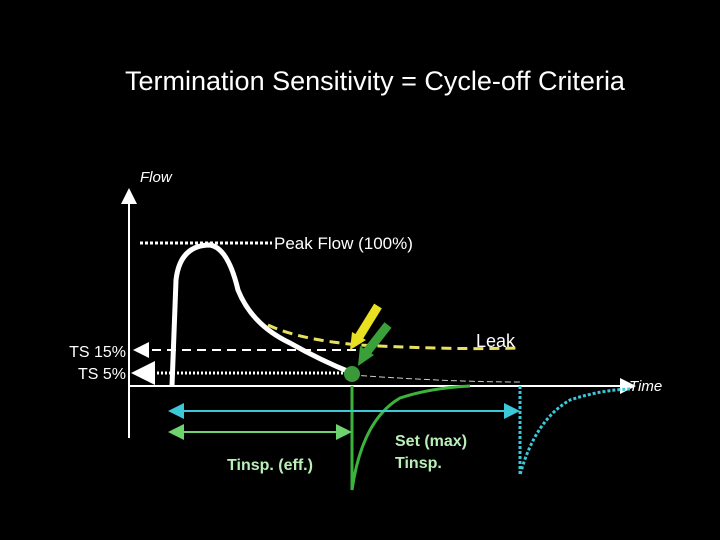 This screenshot has width=720, height=540. I want to click on flow-curve, so click(261, 314).